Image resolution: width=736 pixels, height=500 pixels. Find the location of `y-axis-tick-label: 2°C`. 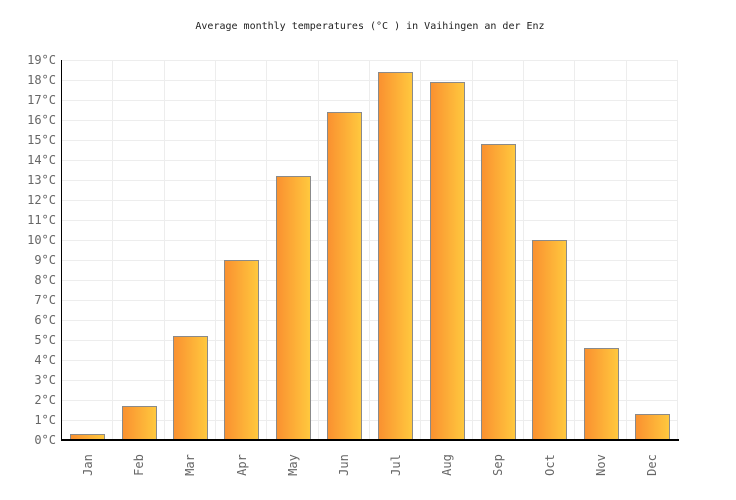

y-axis-tick-label: 2°C is located at coordinates (45, 400).